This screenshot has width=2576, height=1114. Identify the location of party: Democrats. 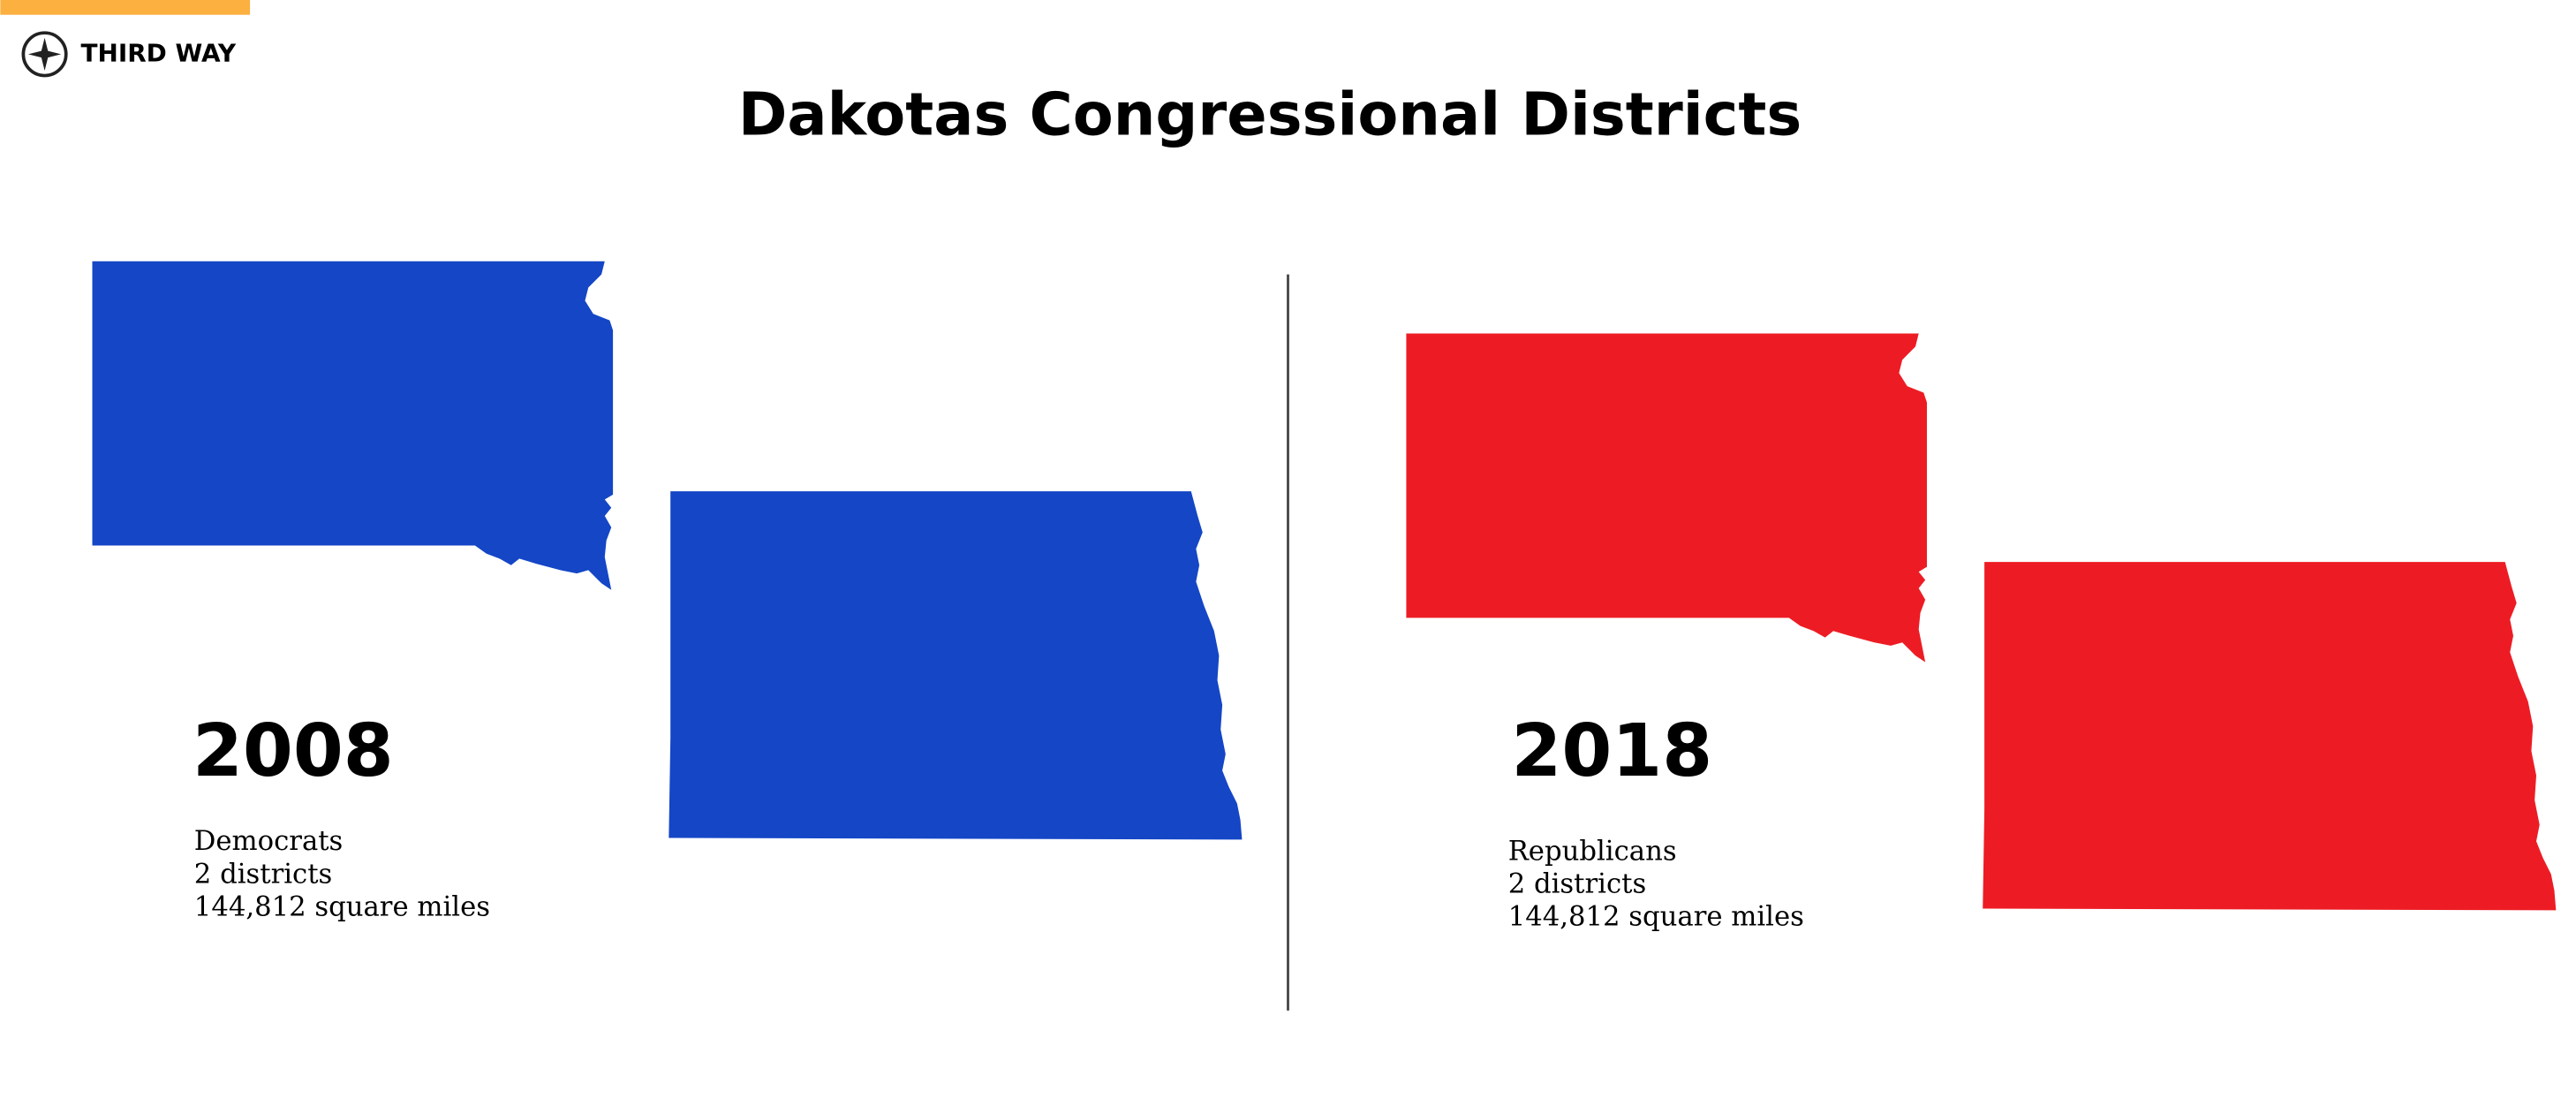
(268, 841).